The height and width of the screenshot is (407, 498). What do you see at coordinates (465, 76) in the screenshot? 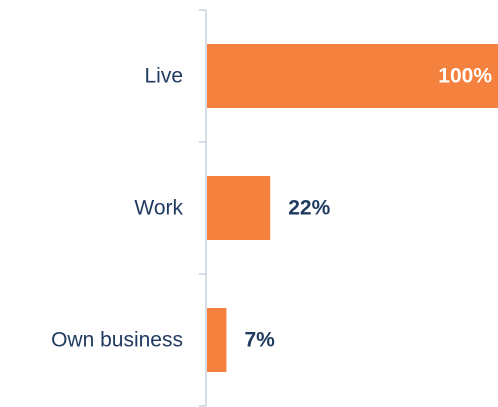
I see `value-label: 100%` at bounding box center [465, 76].